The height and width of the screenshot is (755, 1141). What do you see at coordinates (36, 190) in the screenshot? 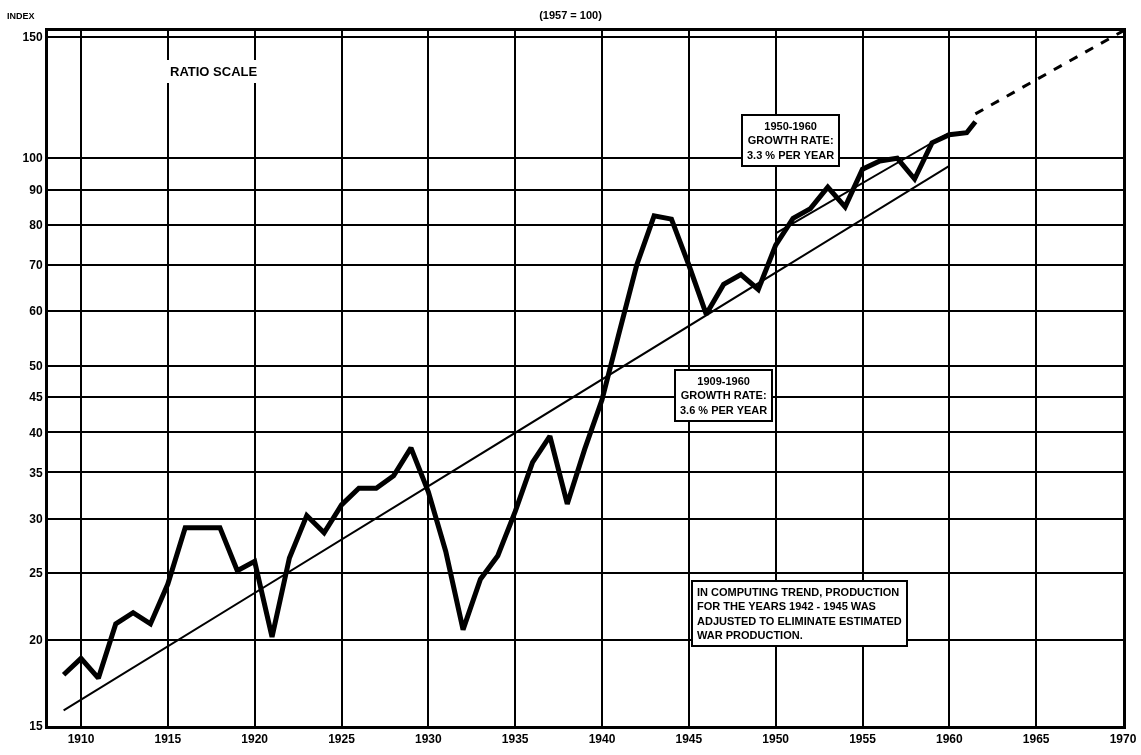
I see `y-tick-label: 90` at bounding box center [36, 190].